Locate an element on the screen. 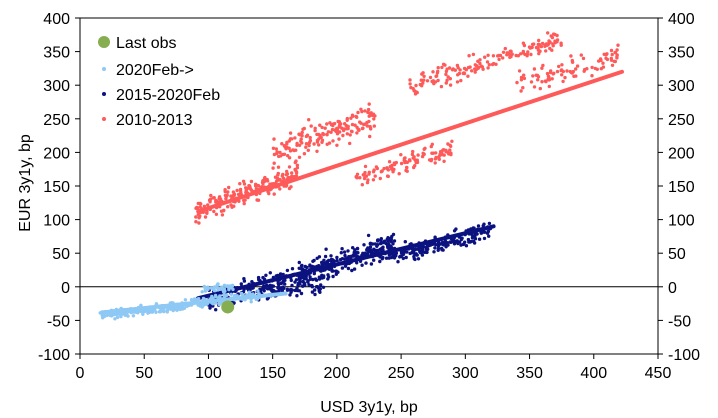  legend-label-2010-2013: 2010-2013 is located at coordinates (154, 120).